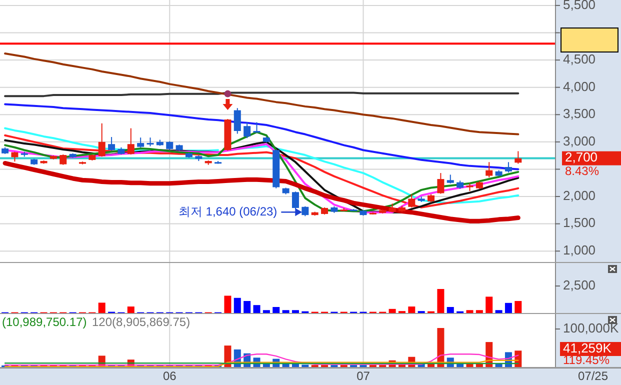  I want to click on text: 8.43%, so click(582, 171).